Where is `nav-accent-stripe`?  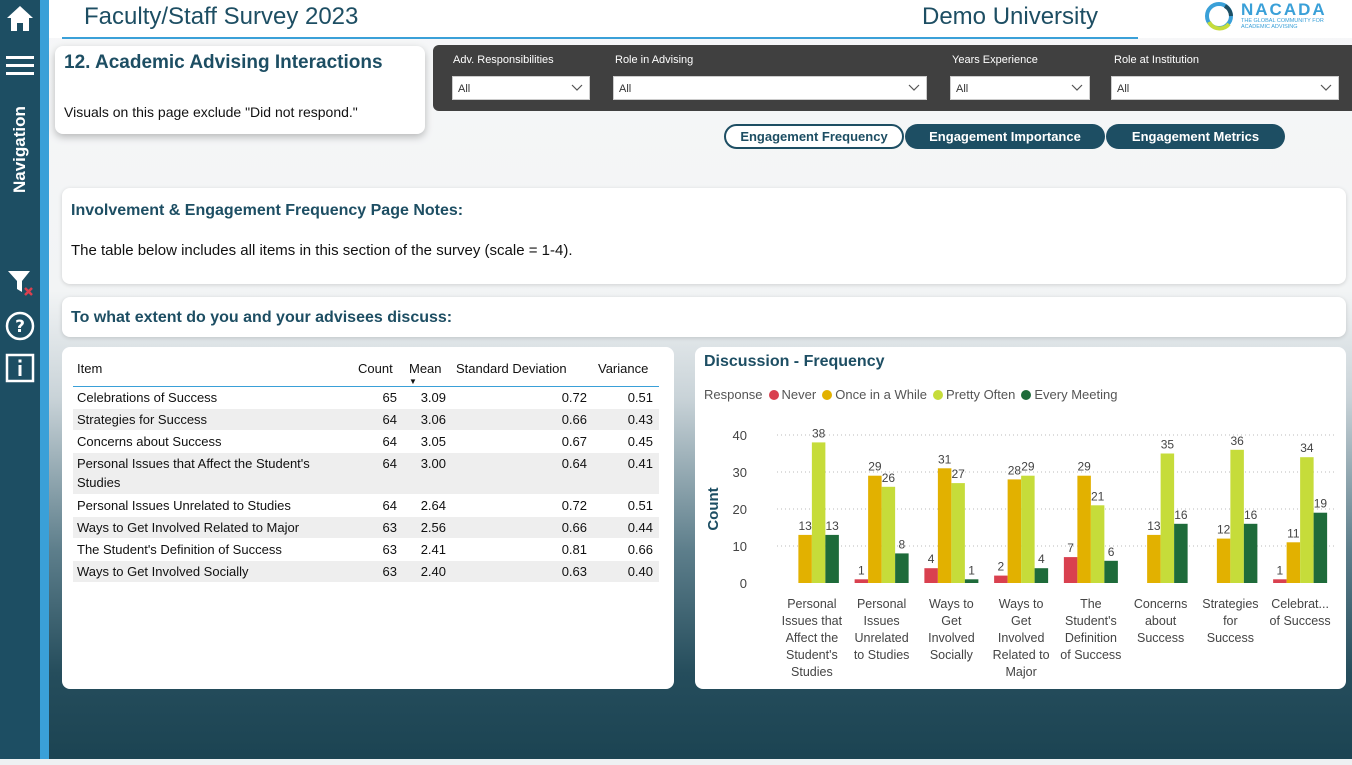
nav-accent-stripe is located at coordinates (44, 382).